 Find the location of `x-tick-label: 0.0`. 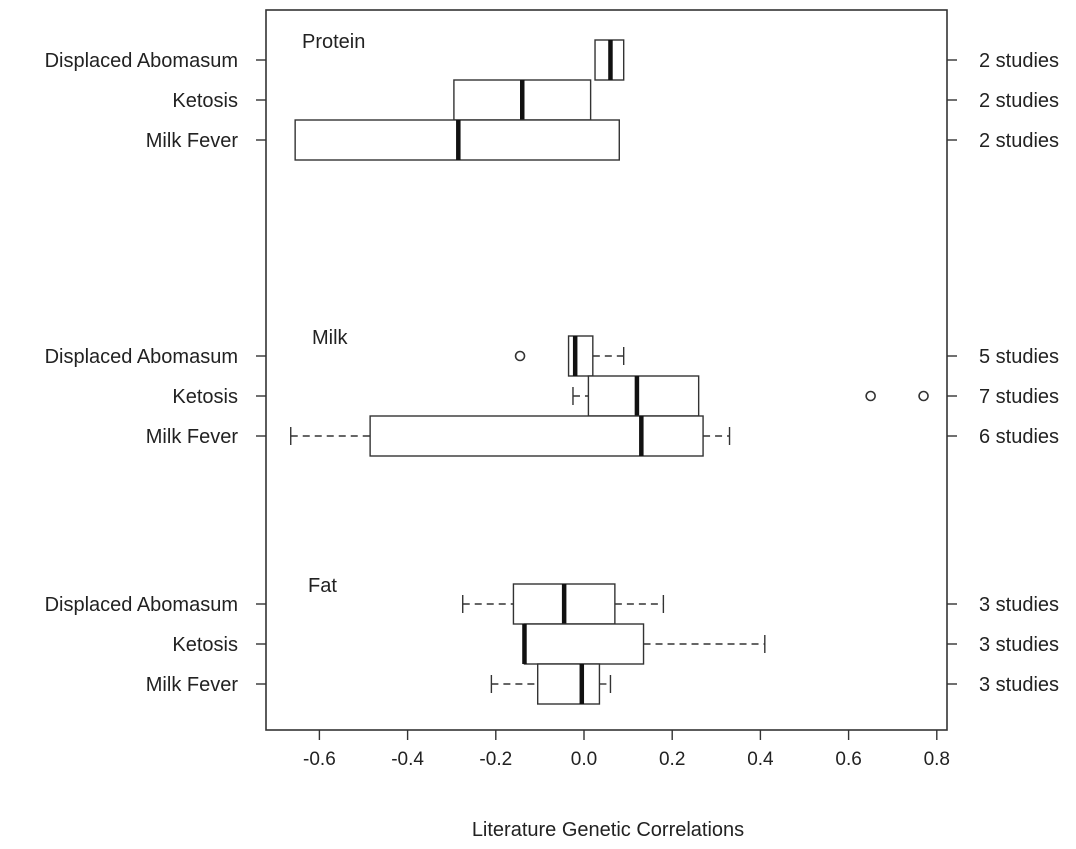

x-tick-label: 0.0 is located at coordinates (584, 759).